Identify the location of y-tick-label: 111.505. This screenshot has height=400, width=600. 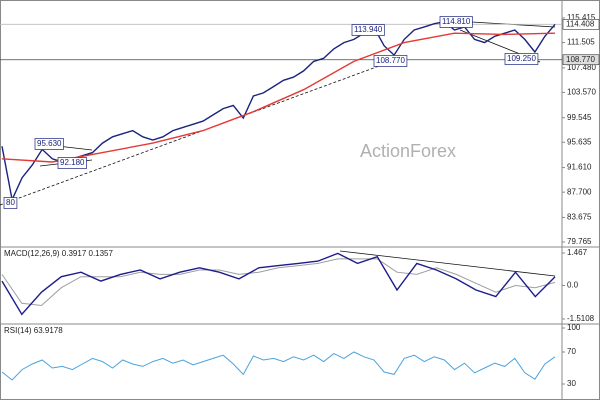
(581, 42).